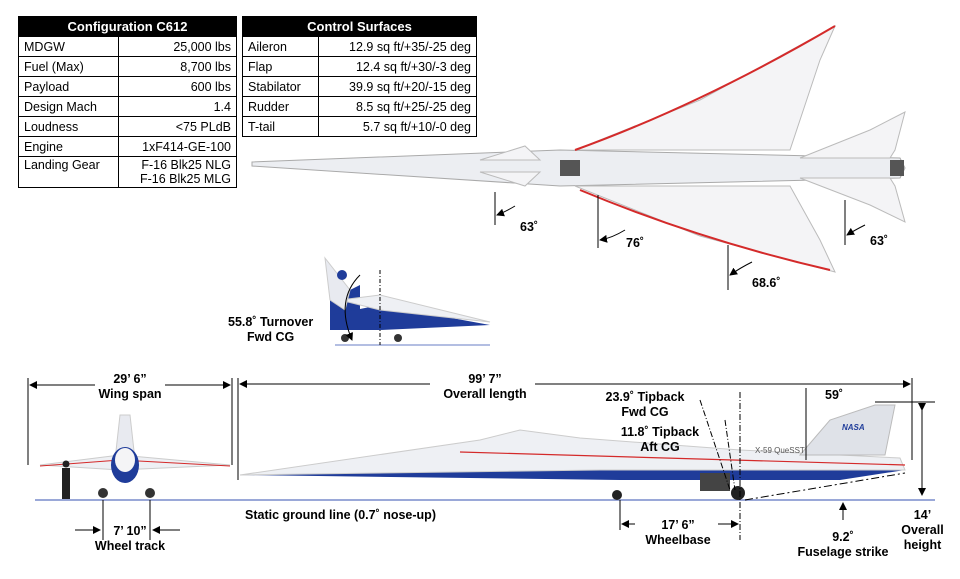 The image size is (960, 579). Describe the element at coordinates (645, 412) in the screenshot. I see `tipback-fwd-2: Fwd CG` at that location.